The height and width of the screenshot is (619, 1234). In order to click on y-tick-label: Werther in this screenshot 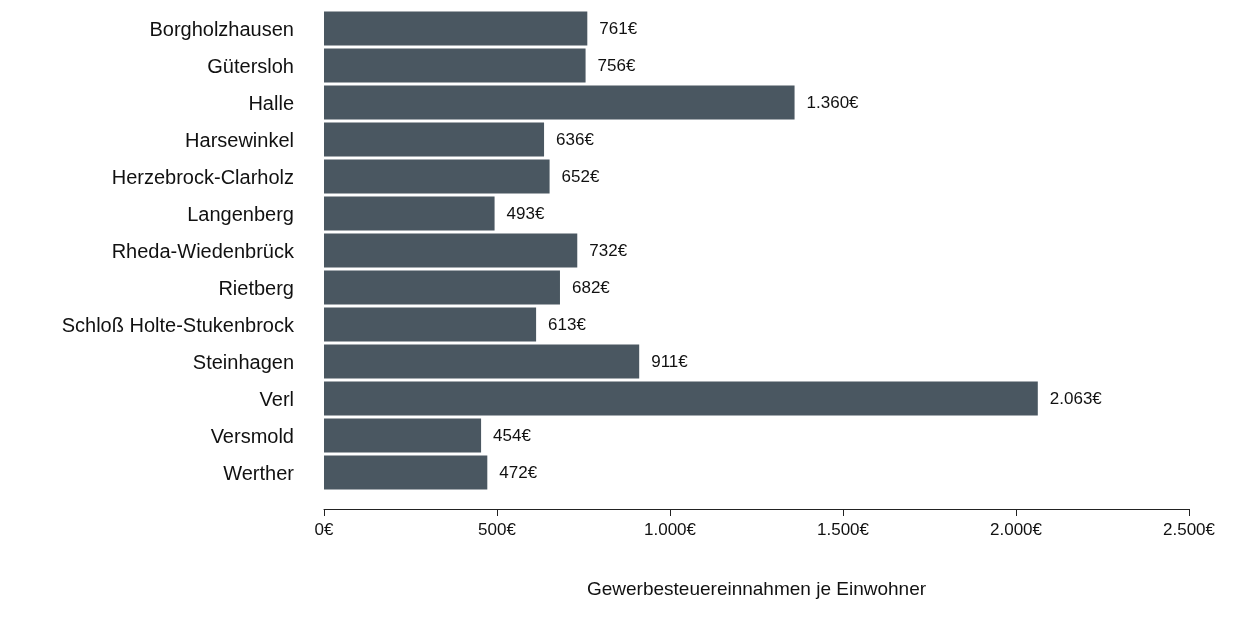, I will do `click(259, 472)`.